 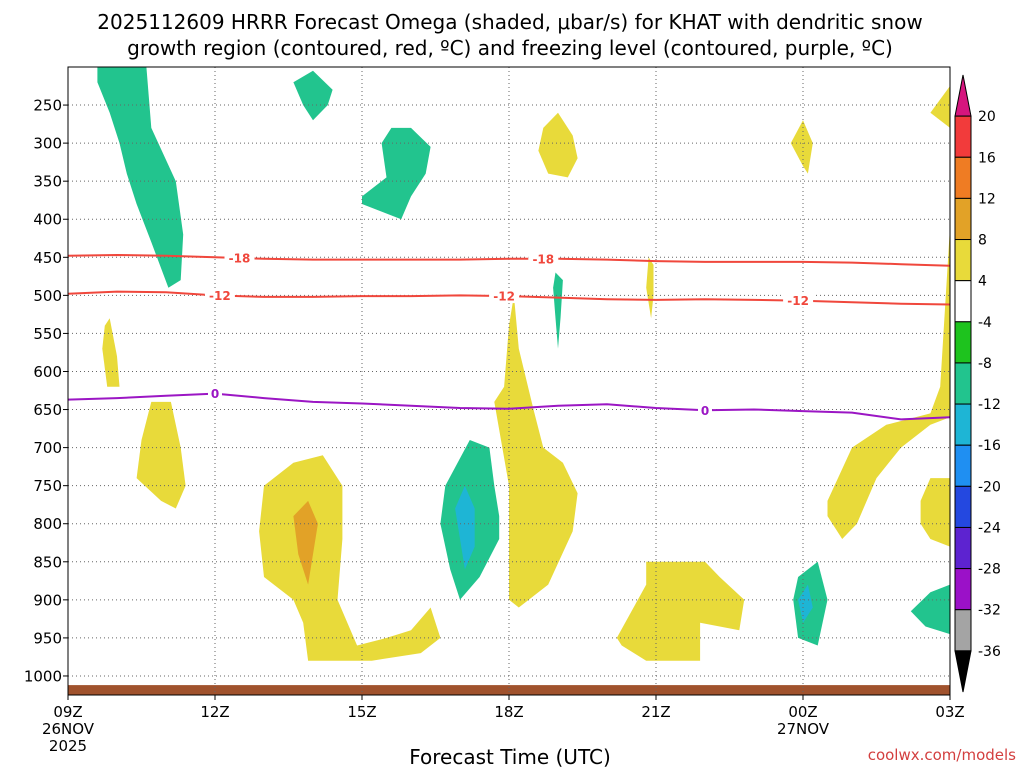 I want to click on contour-label-0-0: -18, so click(x=240, y=259).